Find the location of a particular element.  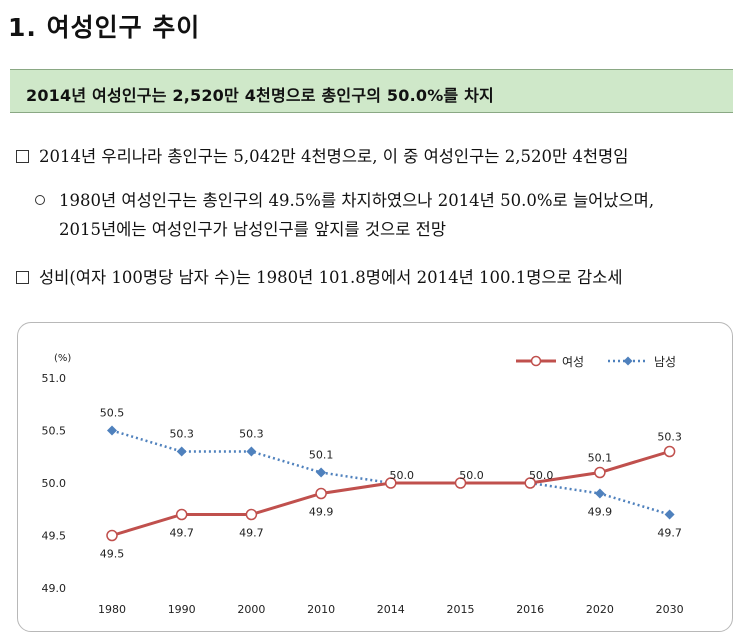

x-tick-label: 2010 is located at coordinates (321, 609).